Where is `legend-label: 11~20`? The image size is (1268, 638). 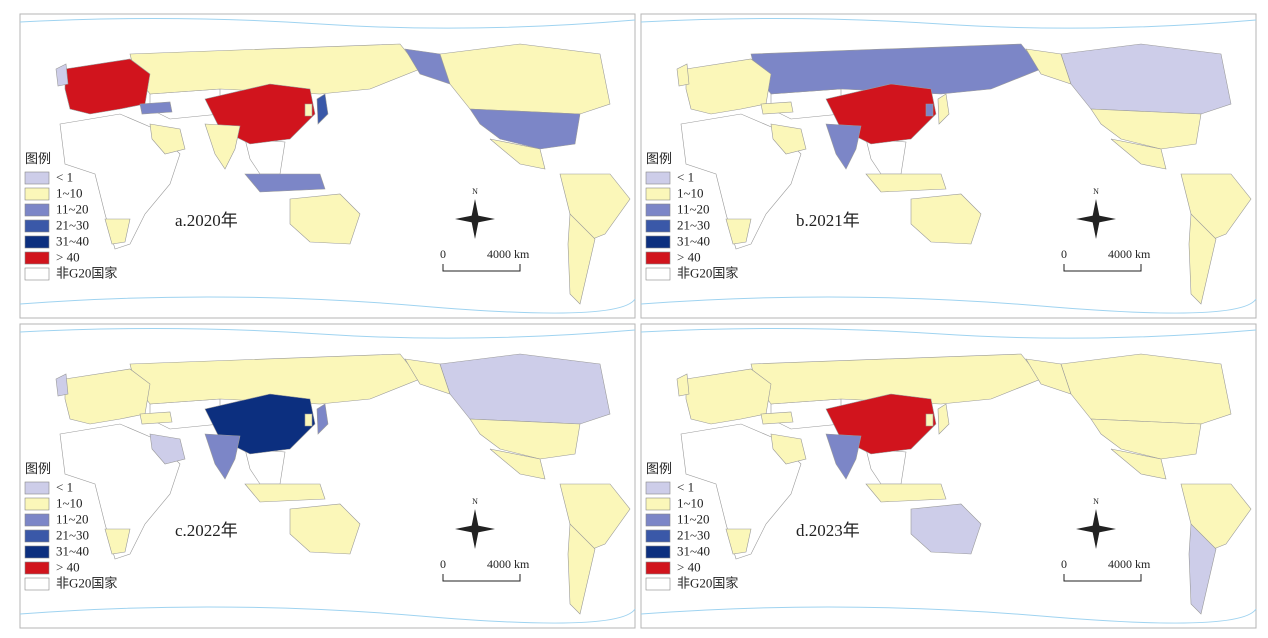
legend-label: 11~20 is located at coordinates (72, 518).